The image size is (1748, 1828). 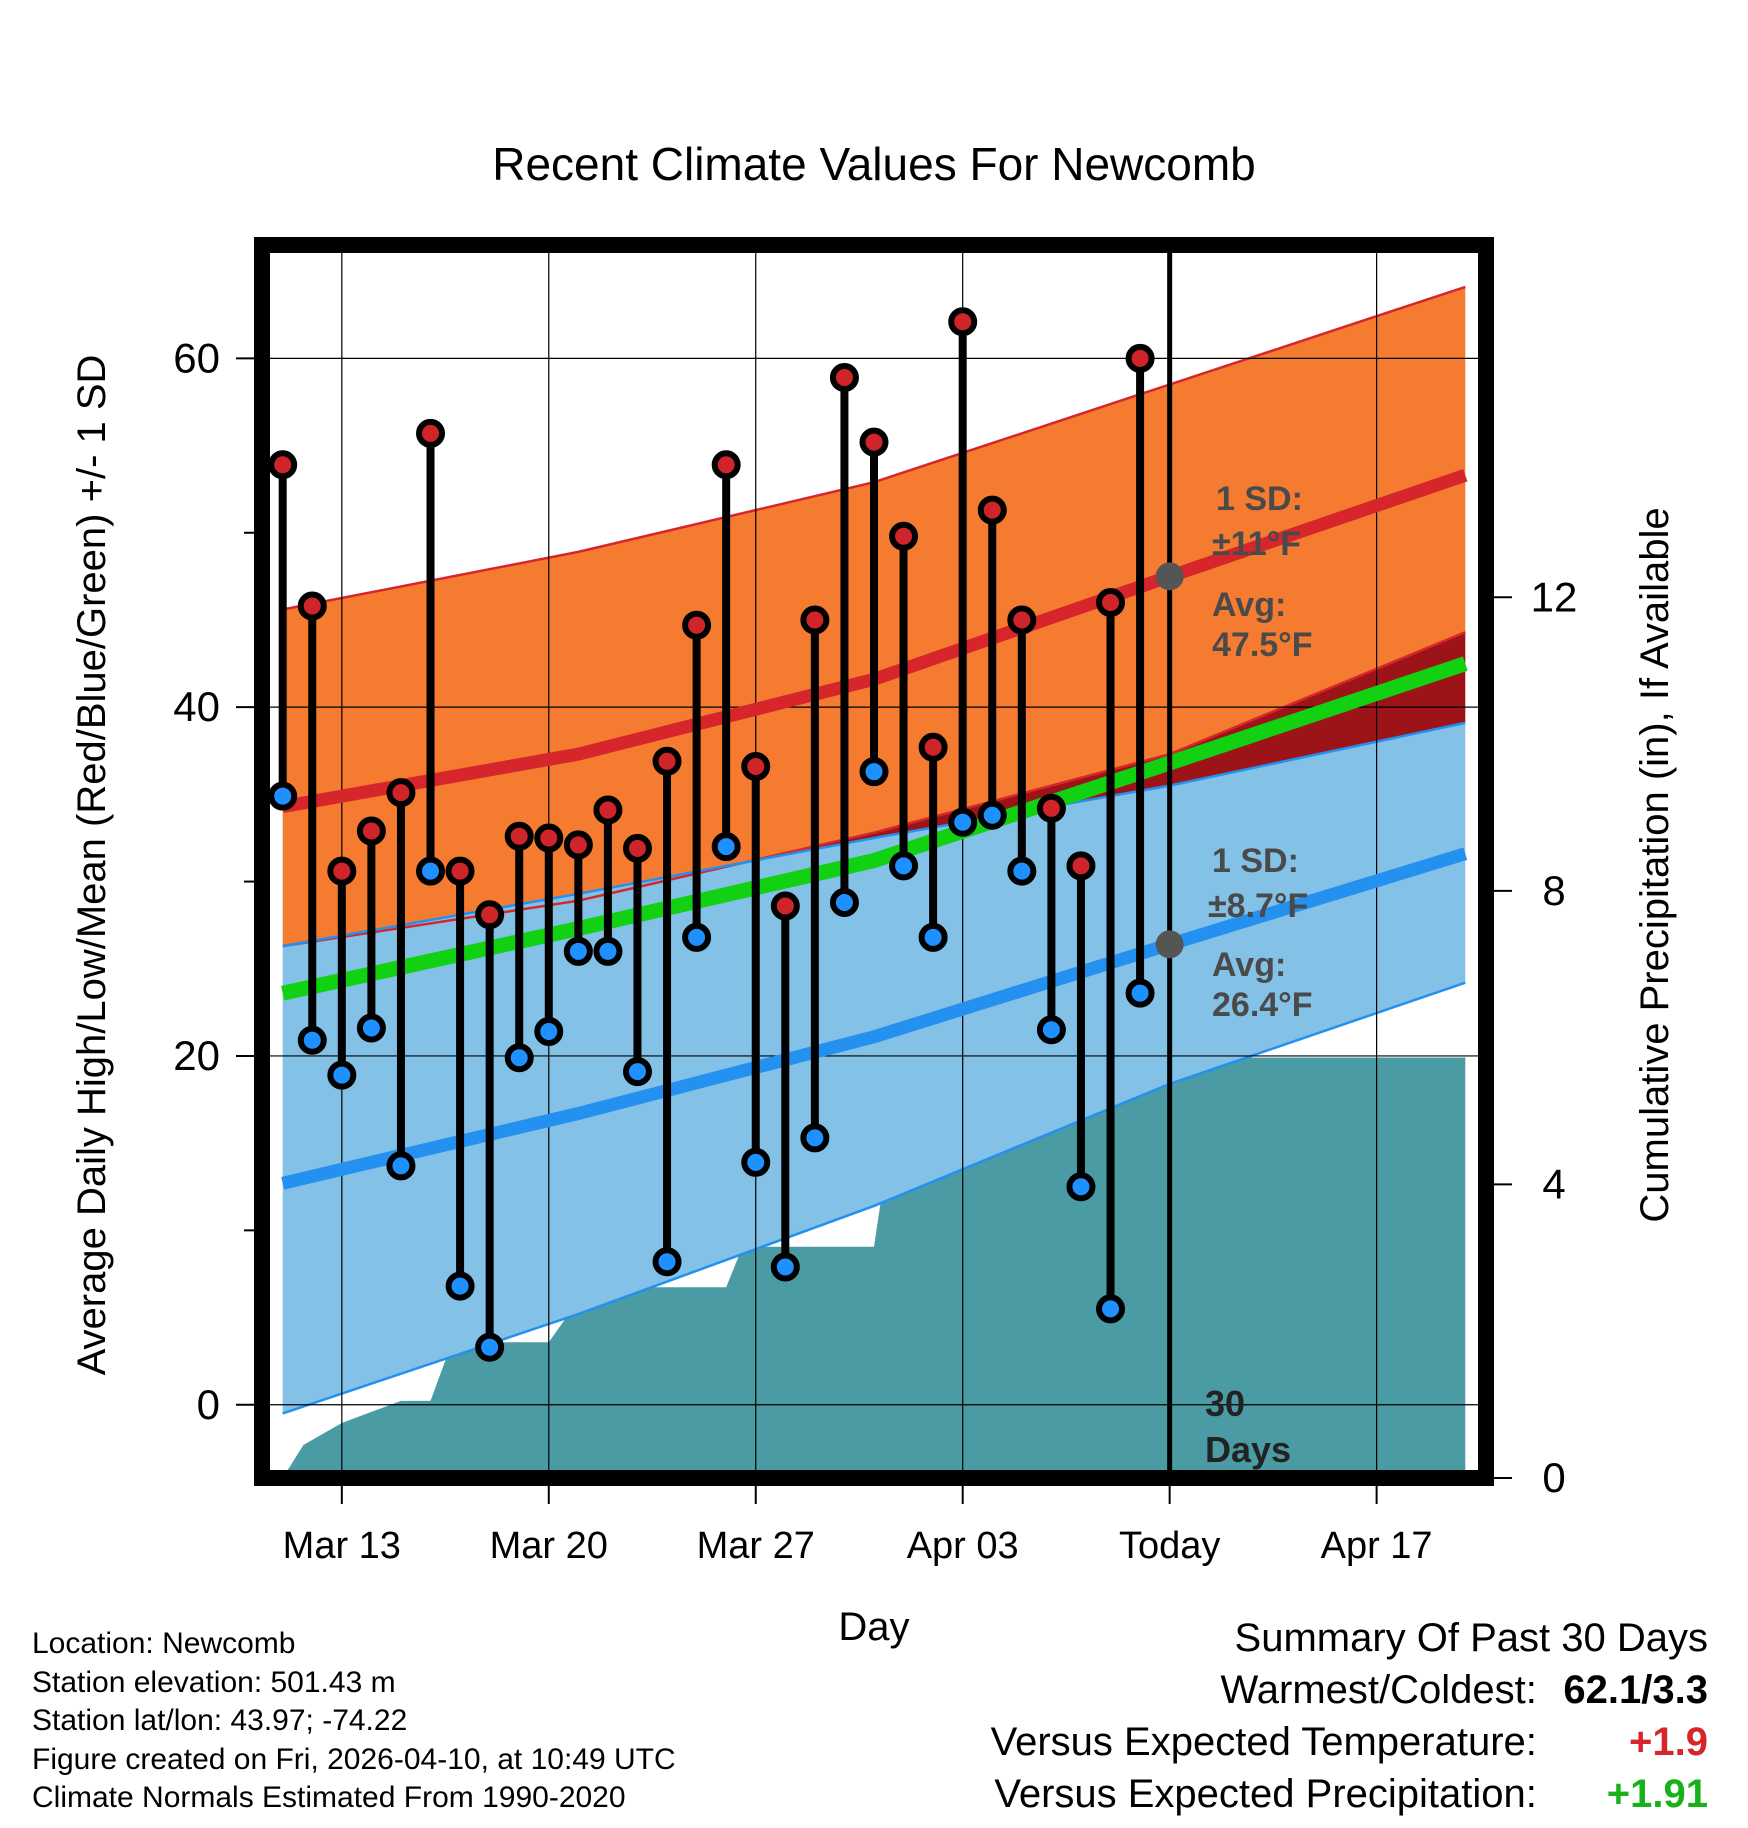 What do you see at coordinates (1258, 906) in the screenshot?
I see `low-sd-value: ±8.7°F` at bounding box center [1258, 906].